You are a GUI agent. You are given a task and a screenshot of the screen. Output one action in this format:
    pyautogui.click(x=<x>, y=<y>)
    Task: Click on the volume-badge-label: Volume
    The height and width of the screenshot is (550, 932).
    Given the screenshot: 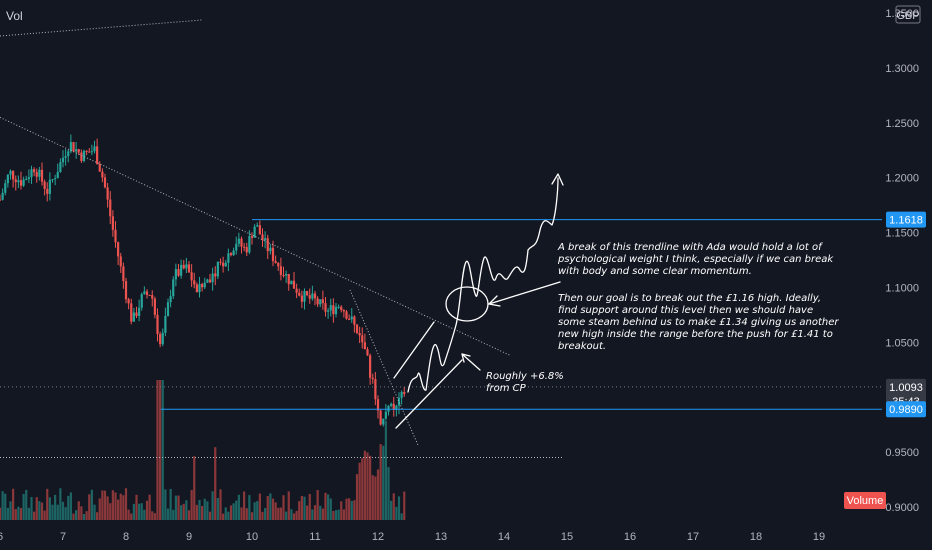 What is the action you would take?
    pyautogui.click(x=865, y=501)
    